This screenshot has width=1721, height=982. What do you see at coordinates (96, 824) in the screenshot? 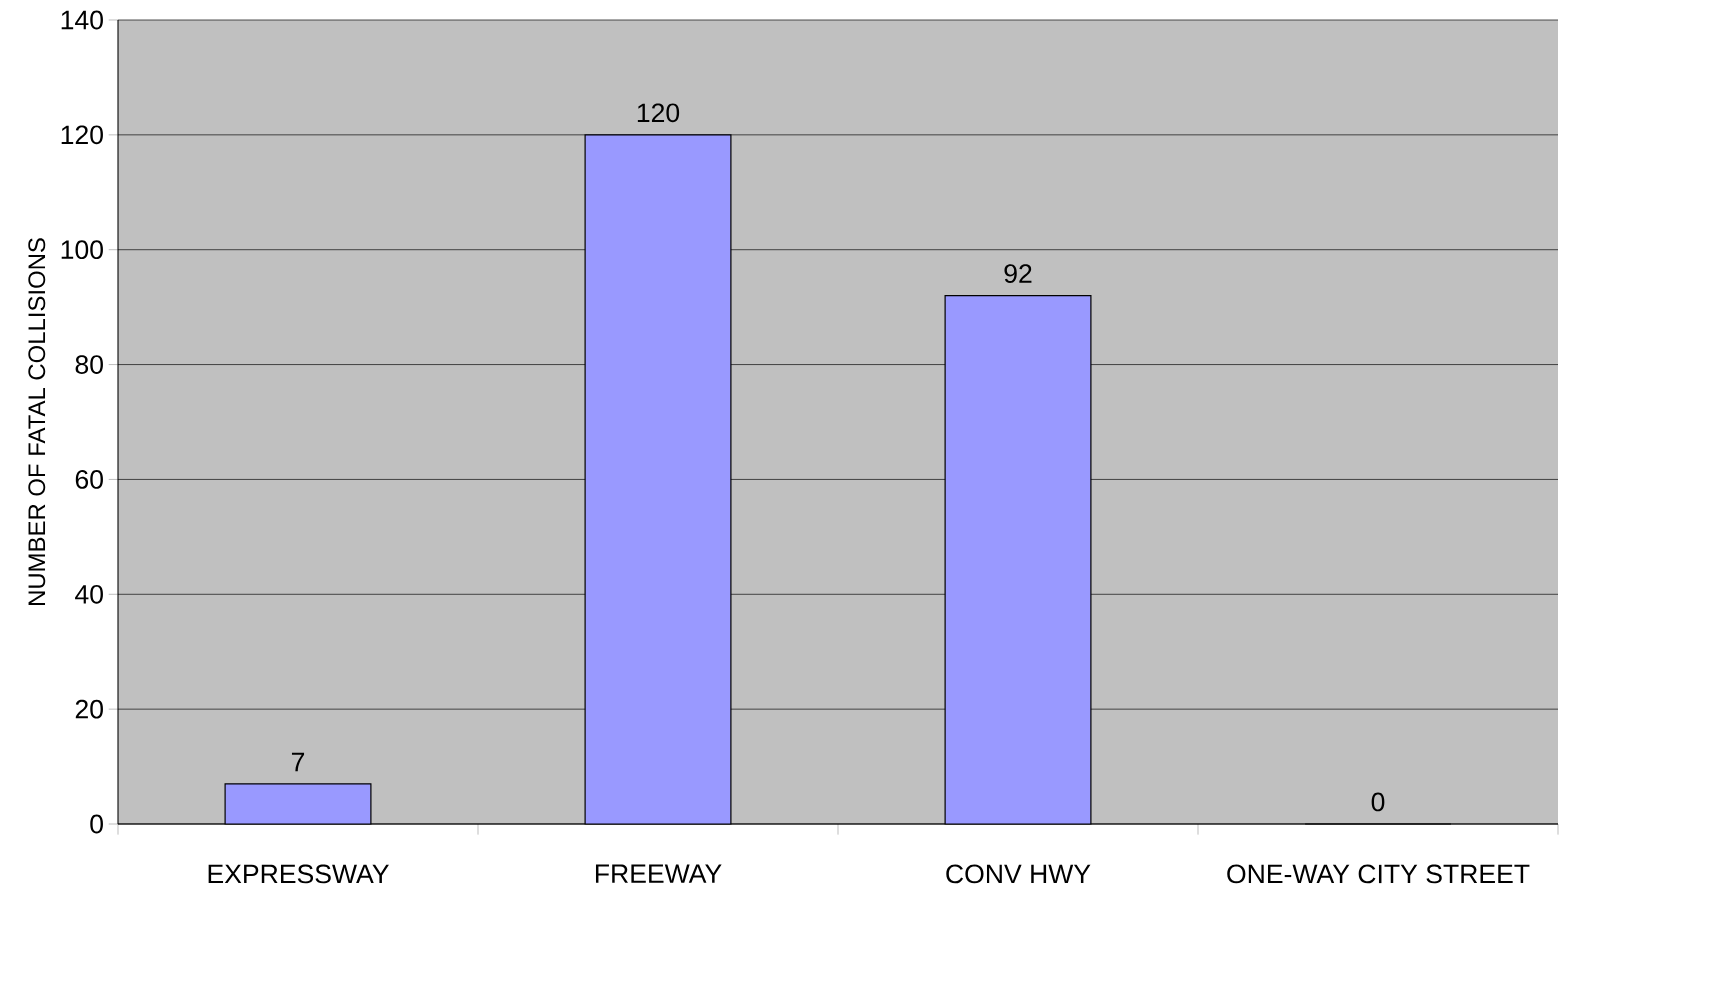
I see `y-tick-label: 0` at bounding box center [96, 824].